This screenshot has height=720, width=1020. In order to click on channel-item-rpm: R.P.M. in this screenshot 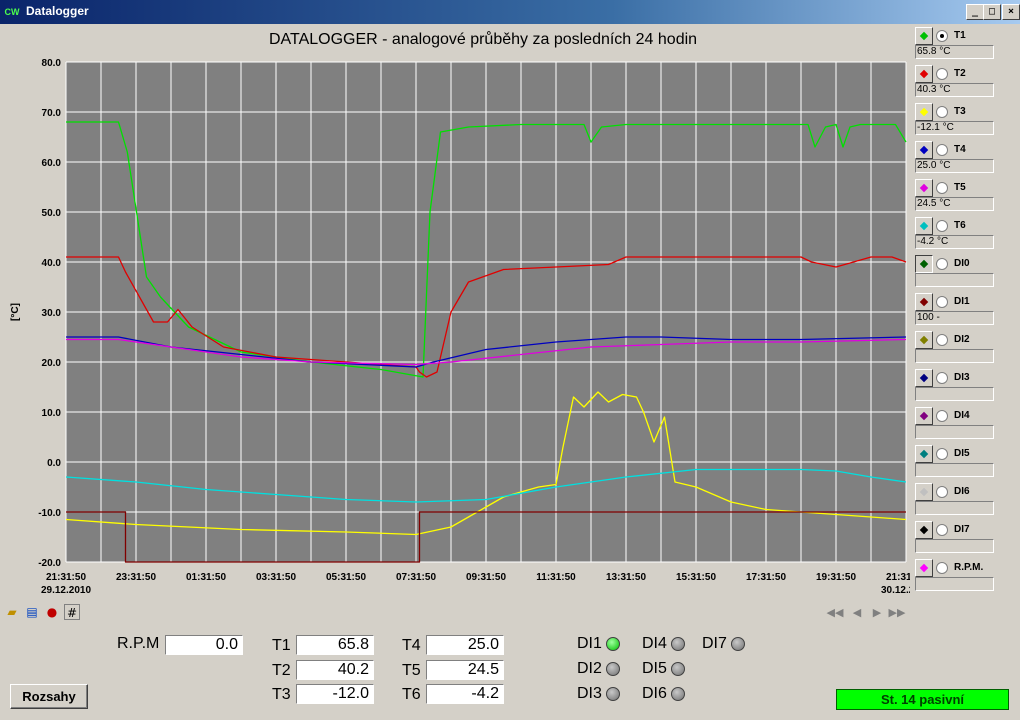, I will do `click(953, 577)`.